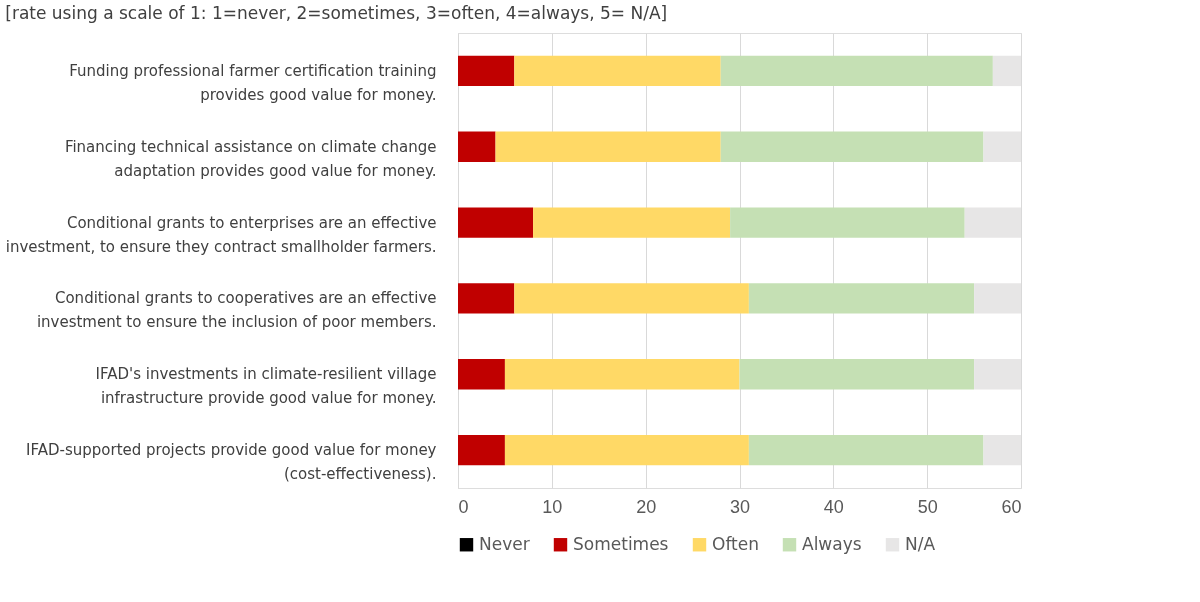  What do you see at coordinates (253, 82) in the screenshot?
I see `y-tick-label: Funding professional farmer certification training provides good value for money.` at bounding box center [253, 82].